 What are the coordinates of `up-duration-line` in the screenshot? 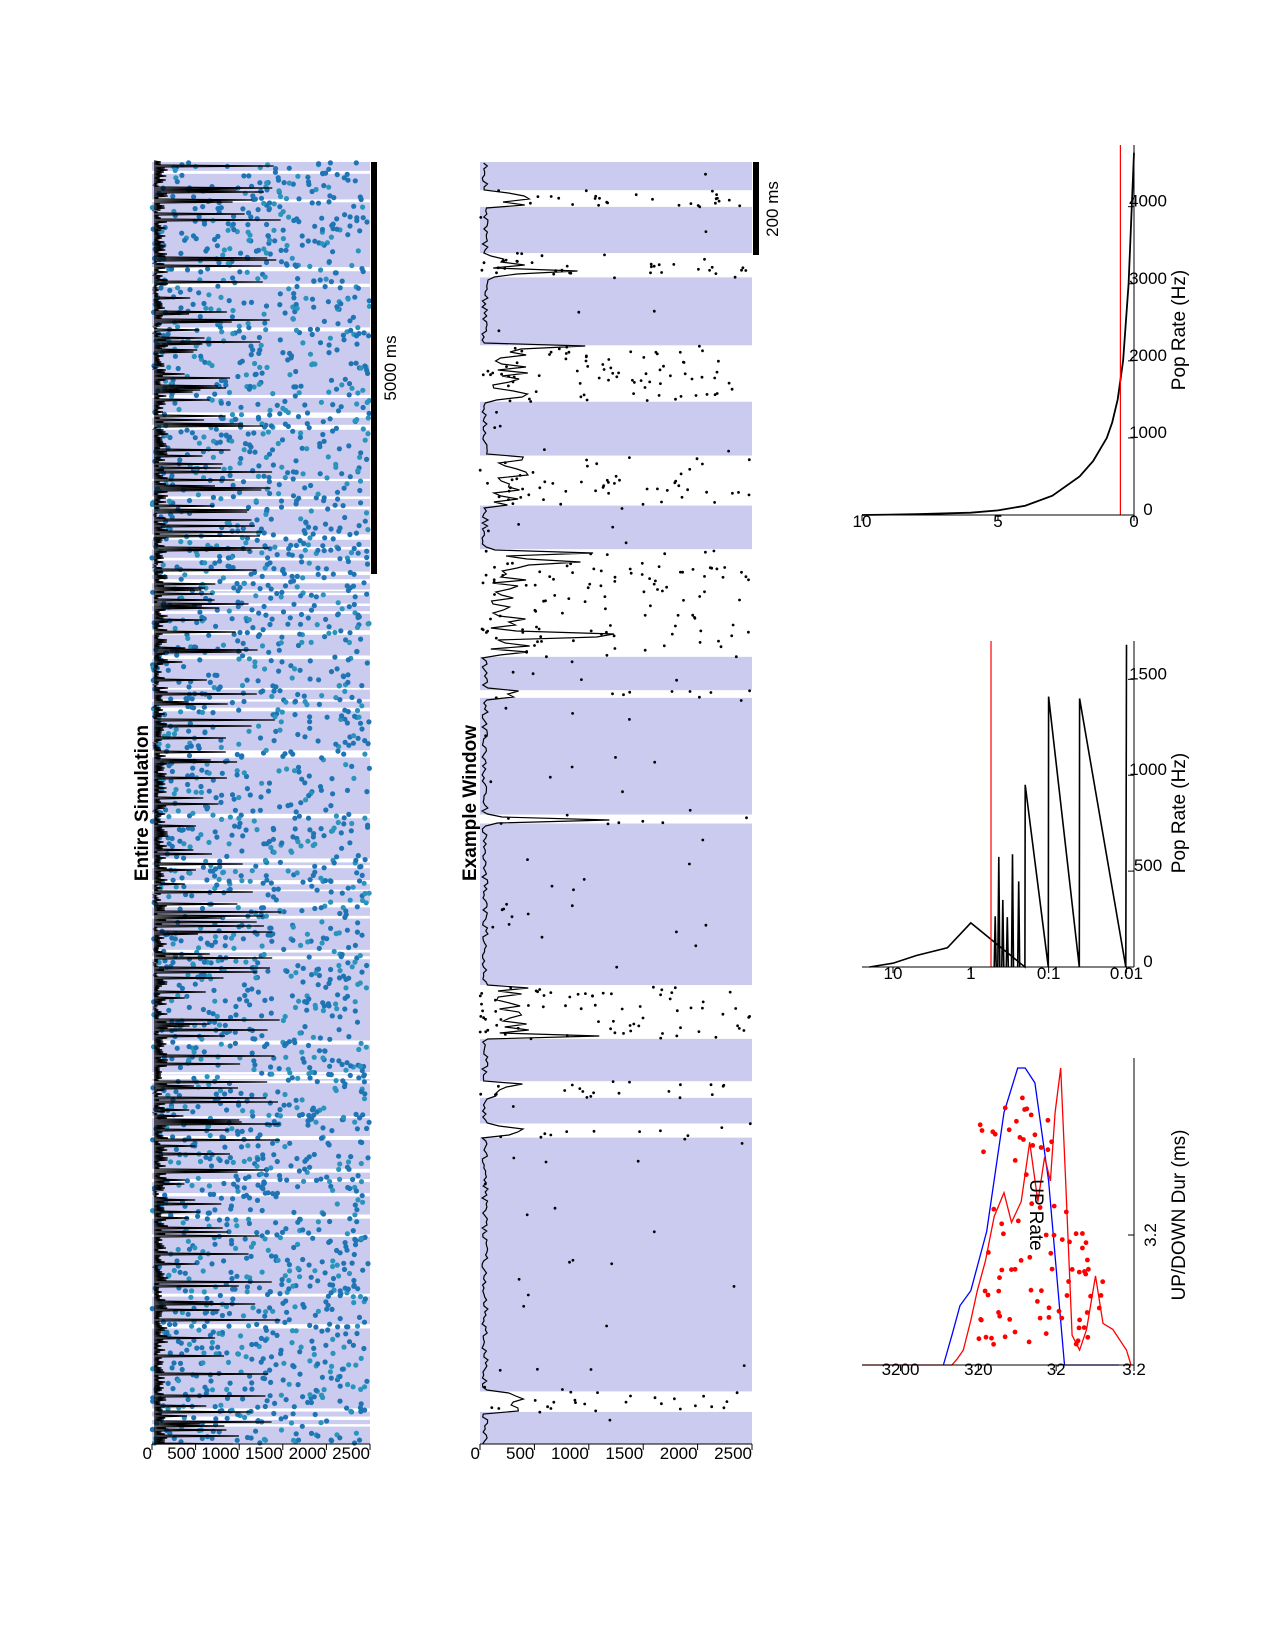 It's located at (997, 1216).